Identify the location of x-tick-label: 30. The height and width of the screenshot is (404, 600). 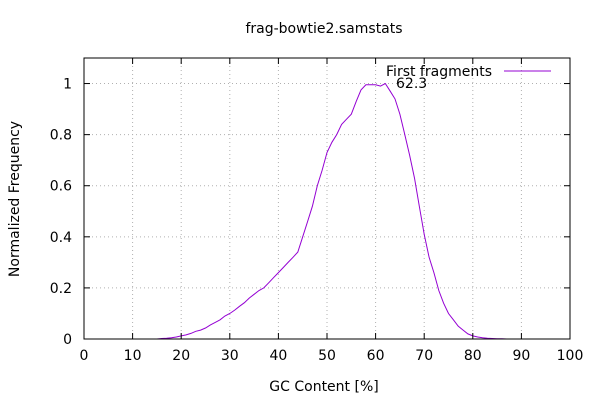
(230, 356).